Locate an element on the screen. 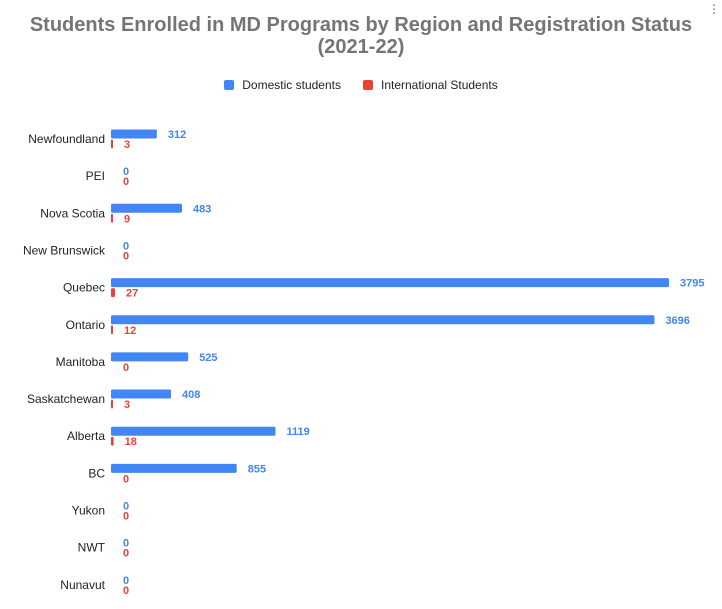  bar-international-newfoundland is located at coordinates (112, 144).